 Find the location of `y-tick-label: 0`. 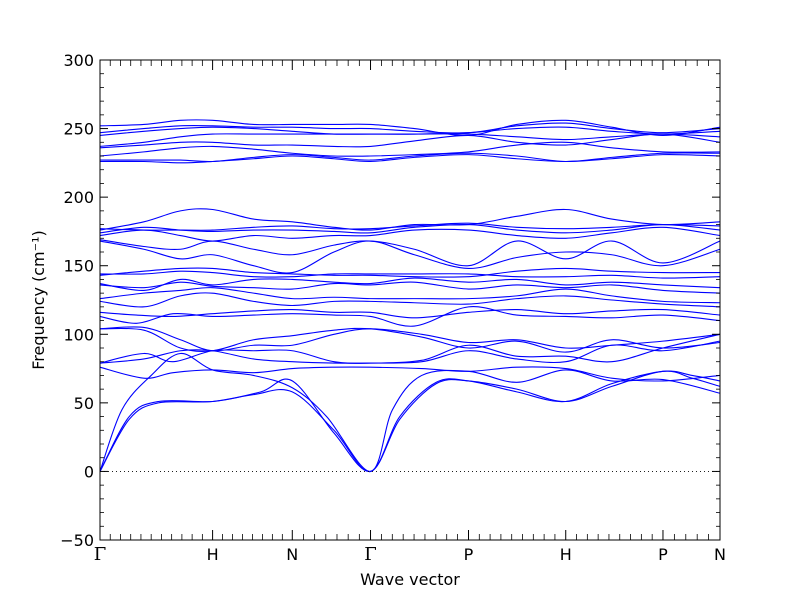

y-tick-label: 0 is located at coordinates (89, 471).